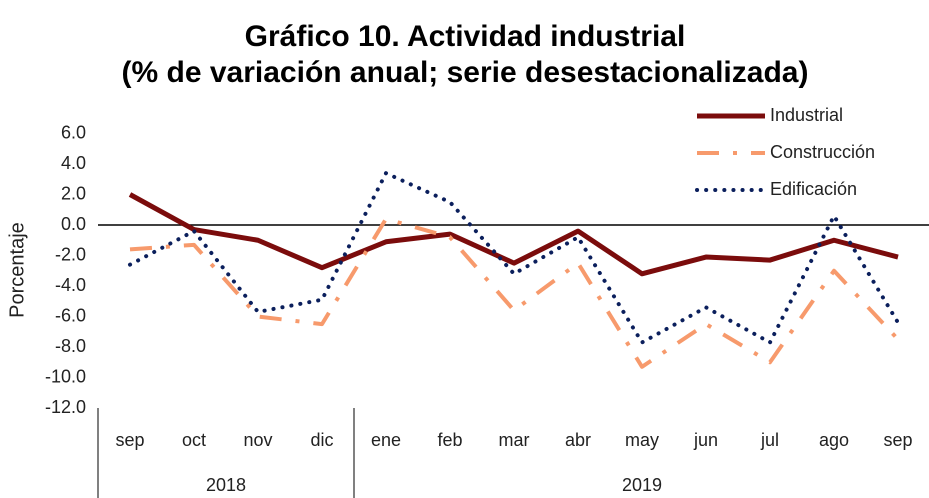 This screenshot has width=929, height=498. I want to click on y-tick-label: -2.0, so click(70, 254).